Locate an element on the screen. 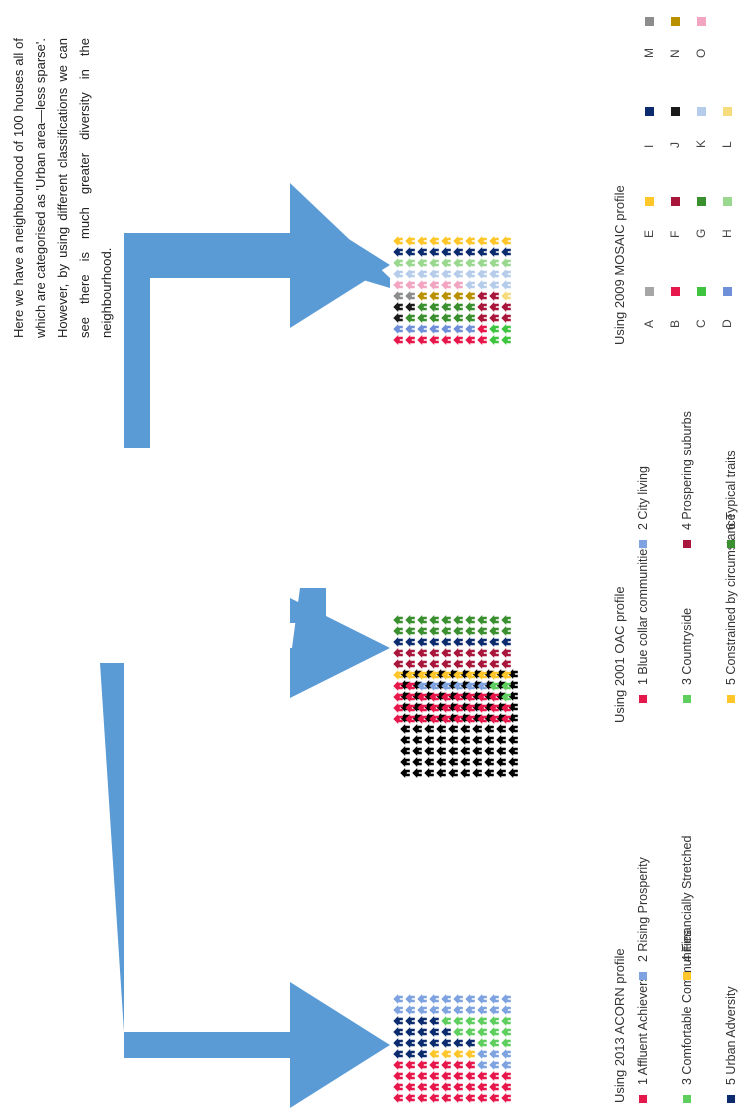 The height and width of the screenshot is (1108, 747). legend-item-mosaic-H: H is located at coordinates (727, 217).